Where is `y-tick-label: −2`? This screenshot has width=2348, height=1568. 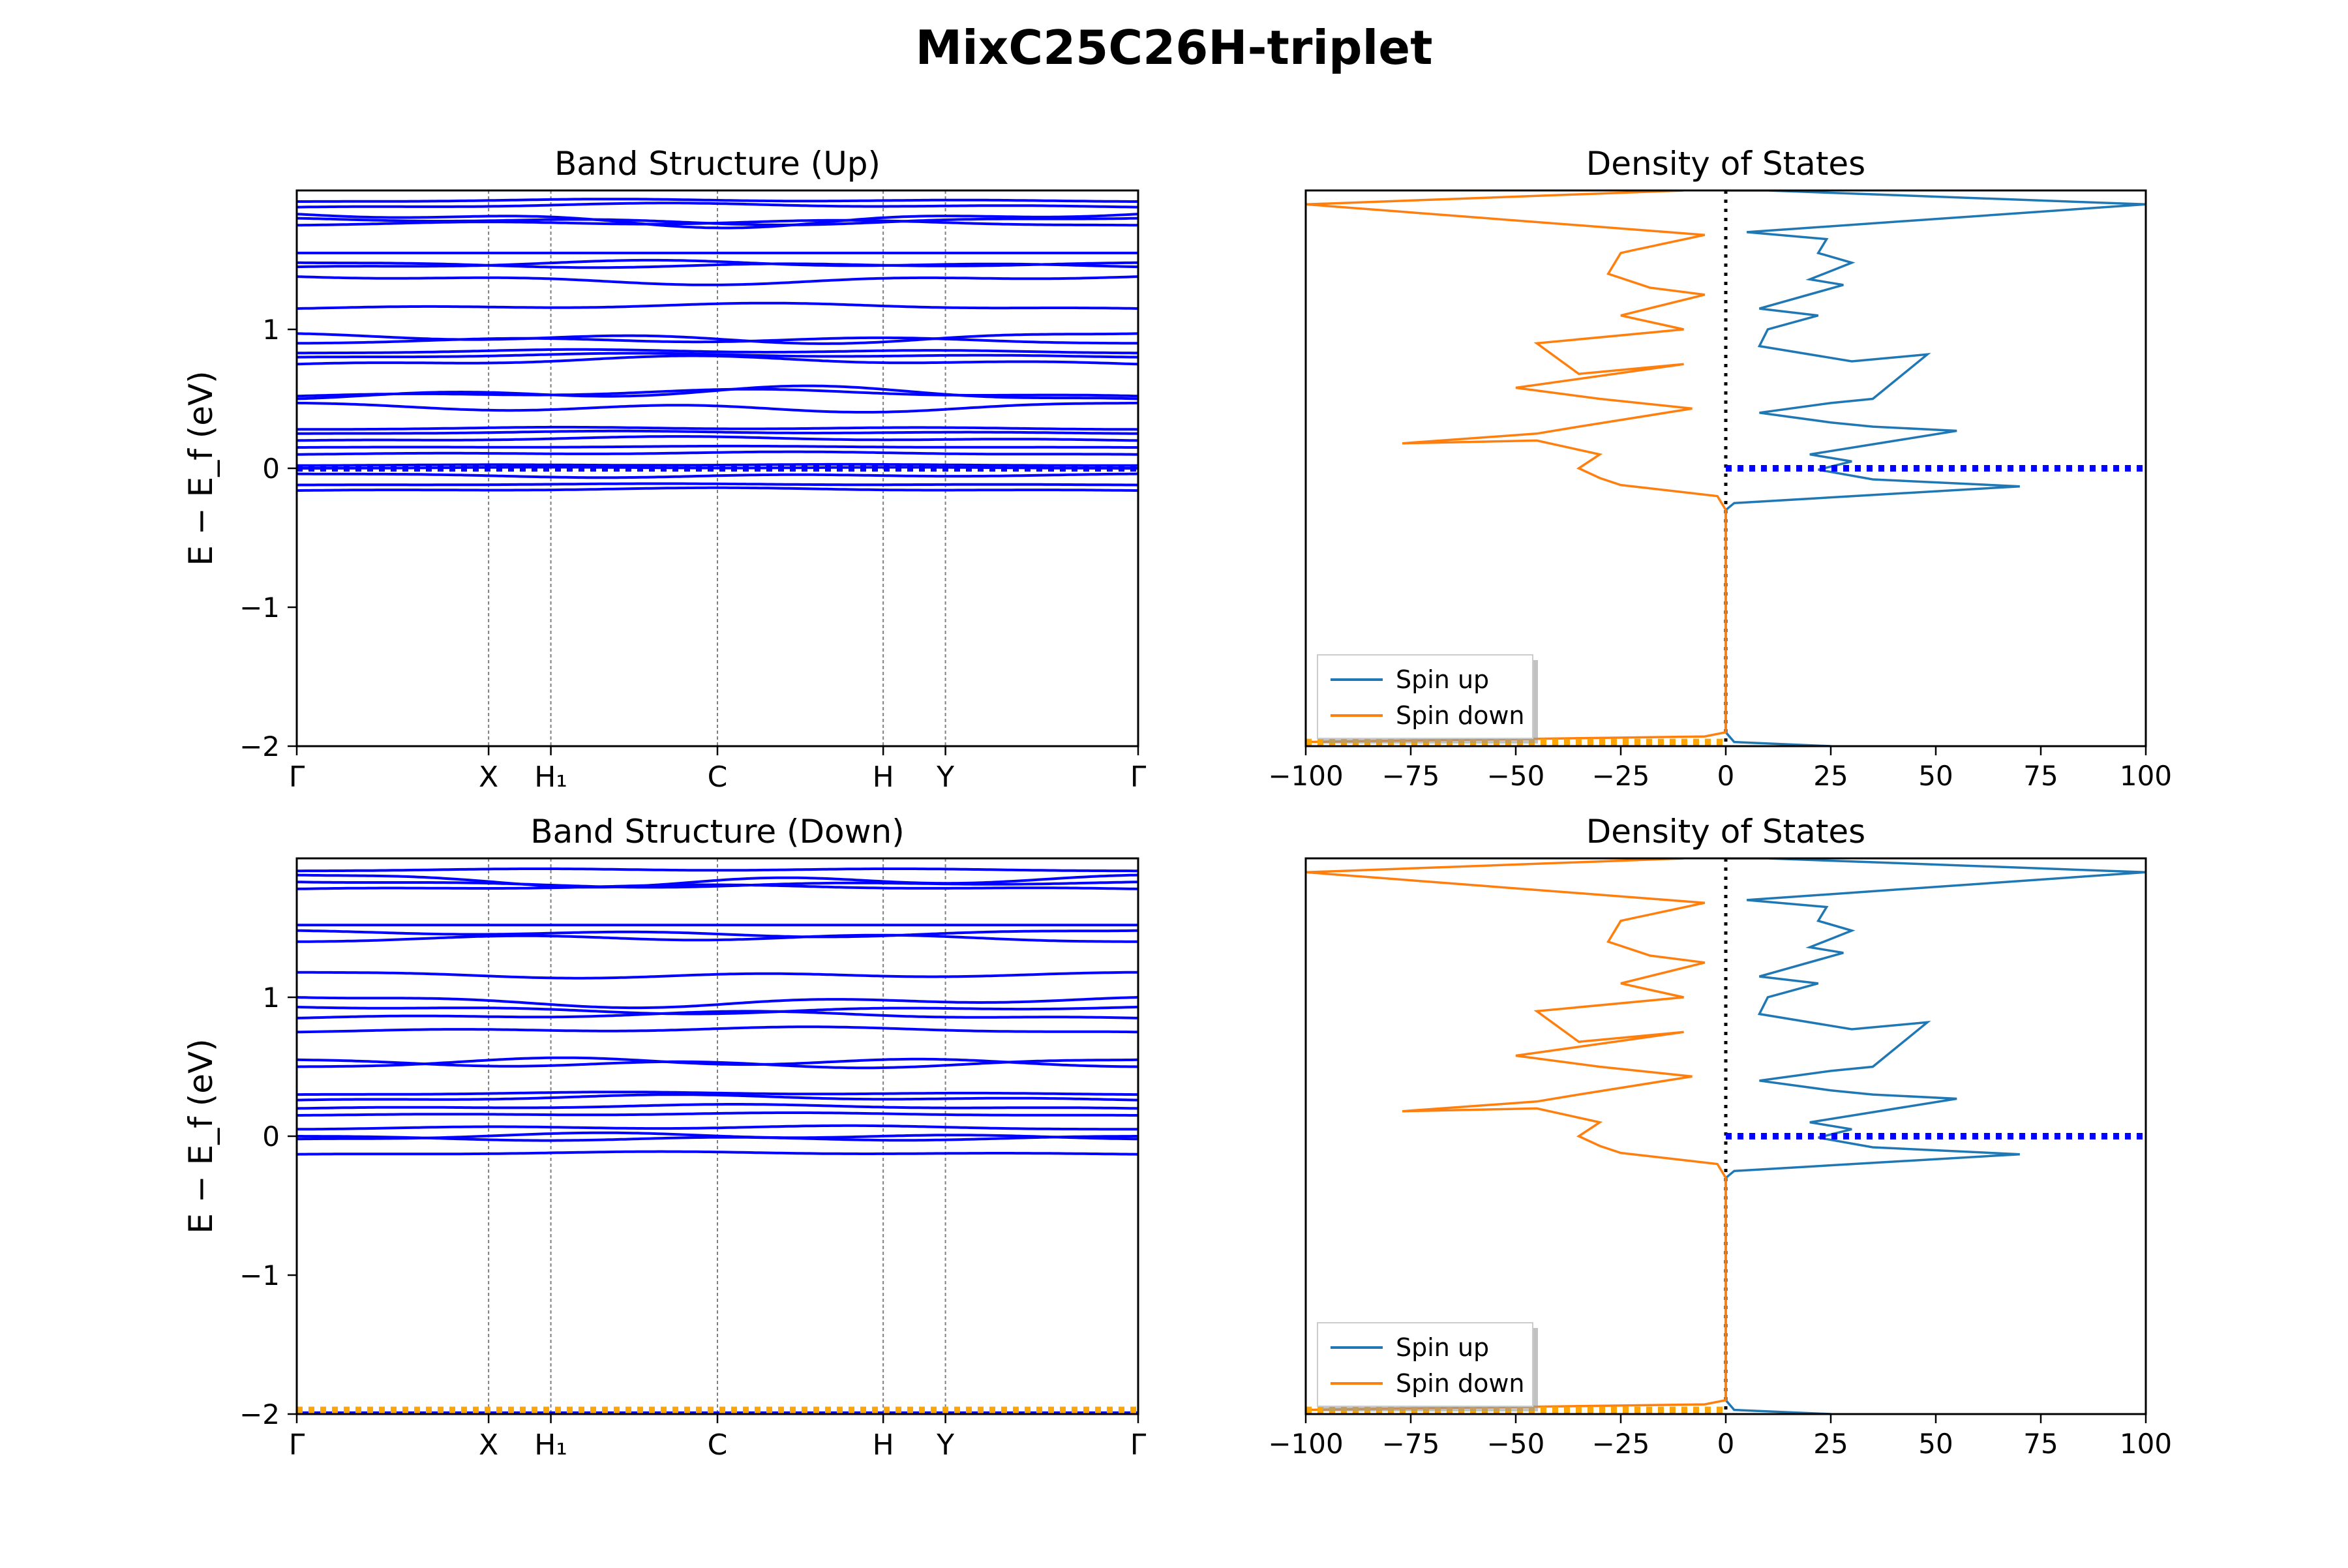 y-tick-label: −2 is located at coordinates (260, 746).